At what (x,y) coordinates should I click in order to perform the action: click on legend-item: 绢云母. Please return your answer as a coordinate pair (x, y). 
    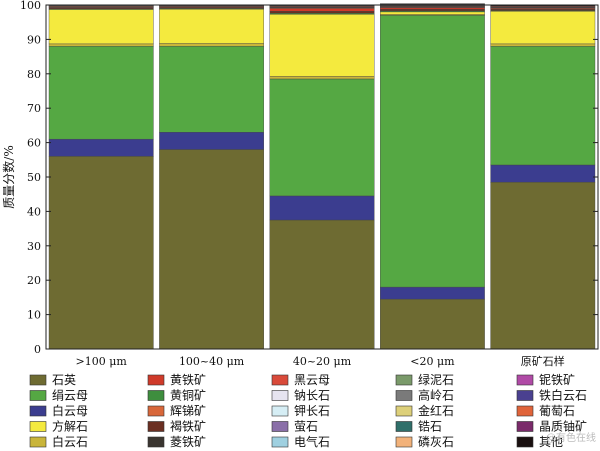
    Looking at the image, I should click on (58, 395).